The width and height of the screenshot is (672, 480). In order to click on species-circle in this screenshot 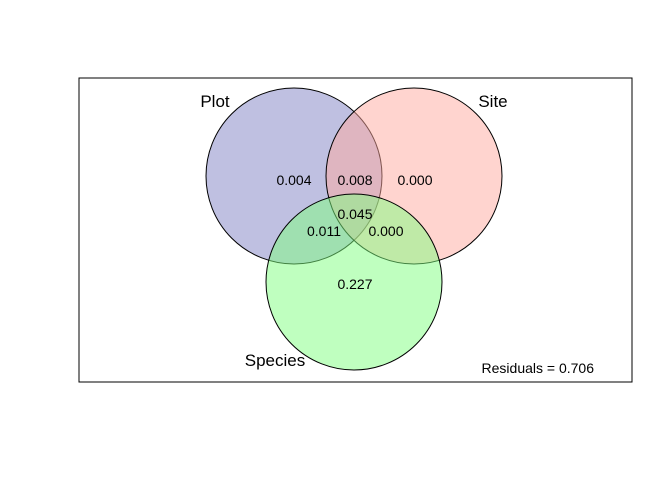, I will do `click(354, 282)`.